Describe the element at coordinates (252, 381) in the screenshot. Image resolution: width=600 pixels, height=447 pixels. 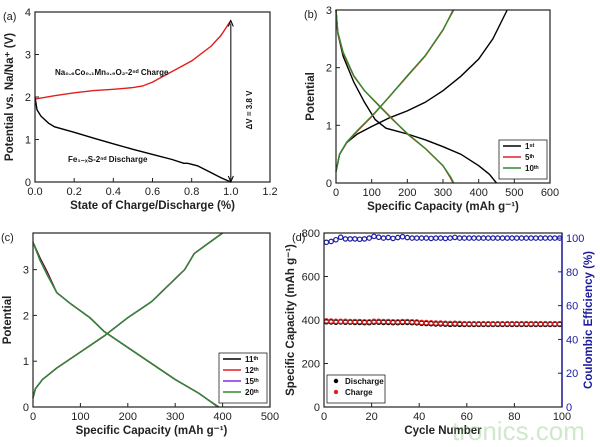
I see `legend-label: 15ᵗʰ` at that location.